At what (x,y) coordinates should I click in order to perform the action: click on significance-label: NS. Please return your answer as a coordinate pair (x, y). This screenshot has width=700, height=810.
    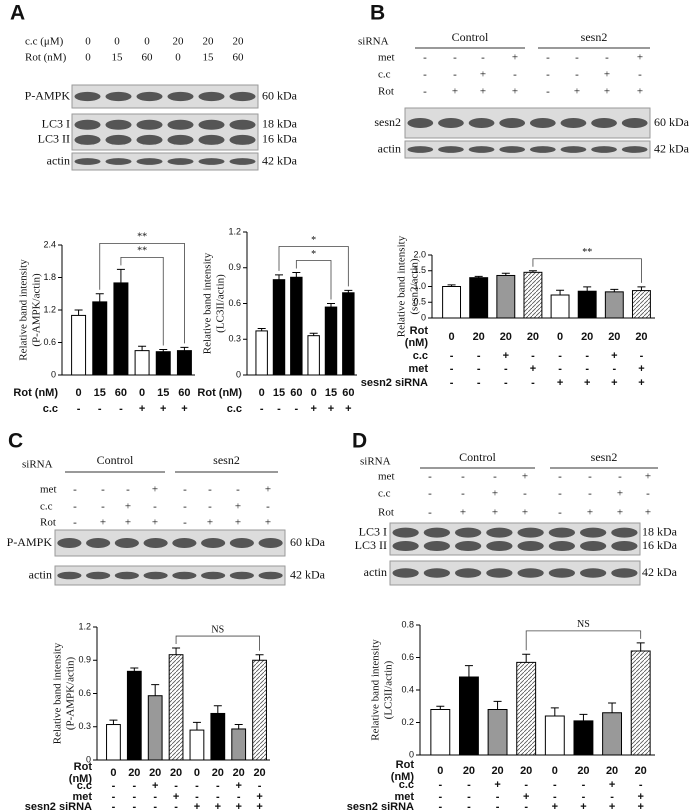
    Looking at the image, I should click on (583, 624).